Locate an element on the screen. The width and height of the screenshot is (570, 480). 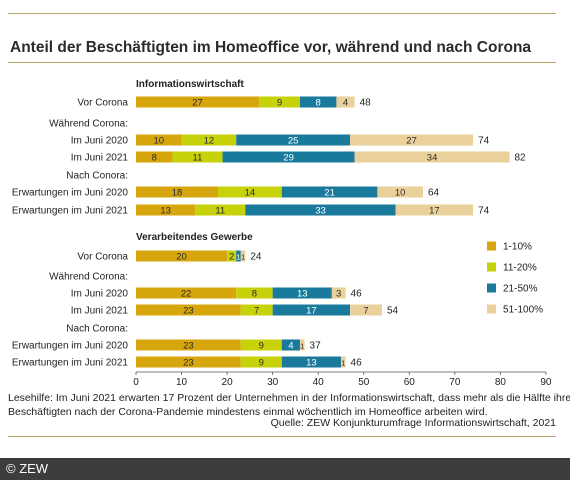
bar-value-label: 3 is located at coordinates (338, 293).